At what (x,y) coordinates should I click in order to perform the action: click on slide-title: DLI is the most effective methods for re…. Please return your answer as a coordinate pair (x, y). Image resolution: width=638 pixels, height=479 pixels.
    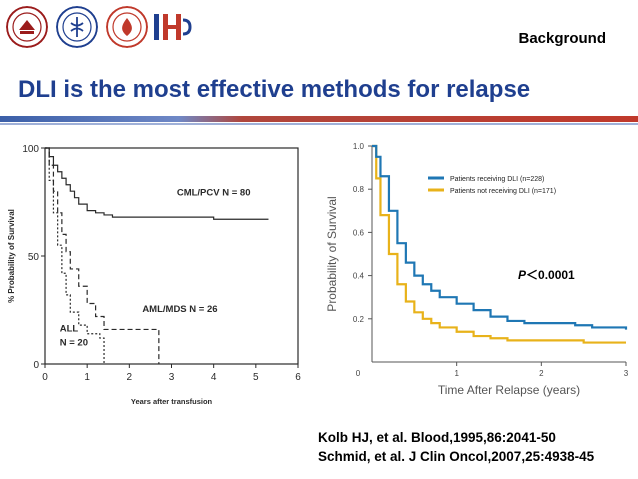
    Looking at the image, I should click on (274, 89).